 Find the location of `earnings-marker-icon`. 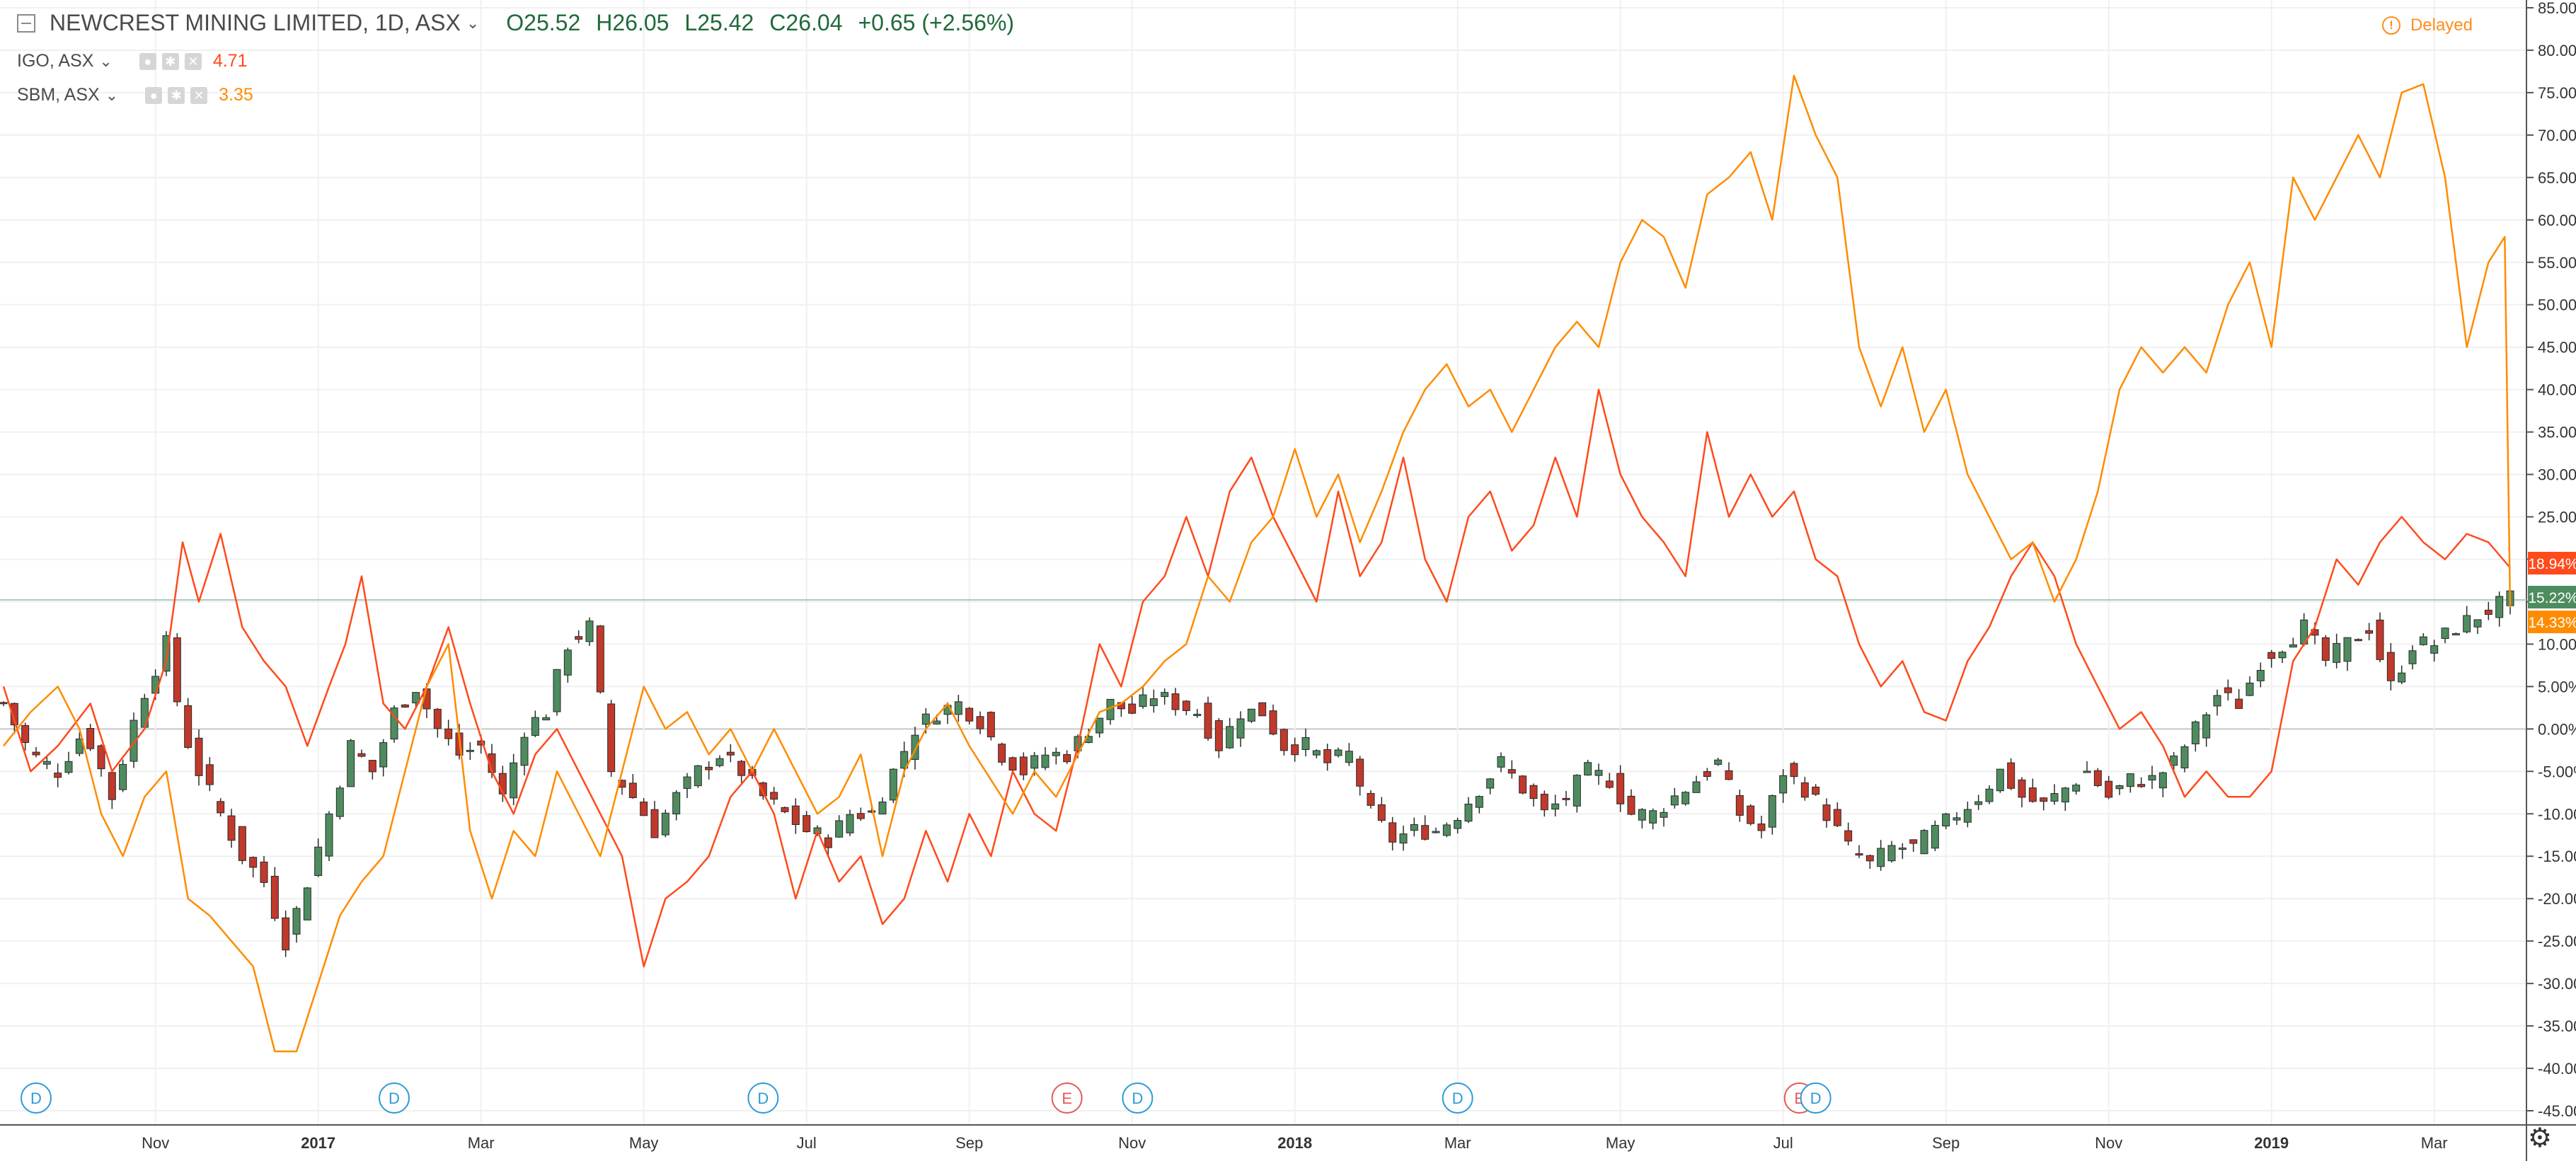

earnings-marker-icon is located at coordinates (1067, 1098).